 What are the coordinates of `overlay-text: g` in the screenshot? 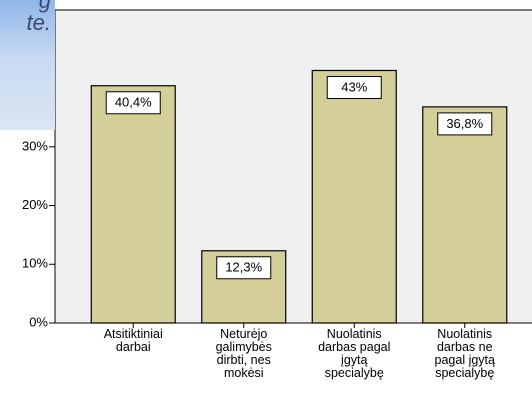 It's located at (44, 6).